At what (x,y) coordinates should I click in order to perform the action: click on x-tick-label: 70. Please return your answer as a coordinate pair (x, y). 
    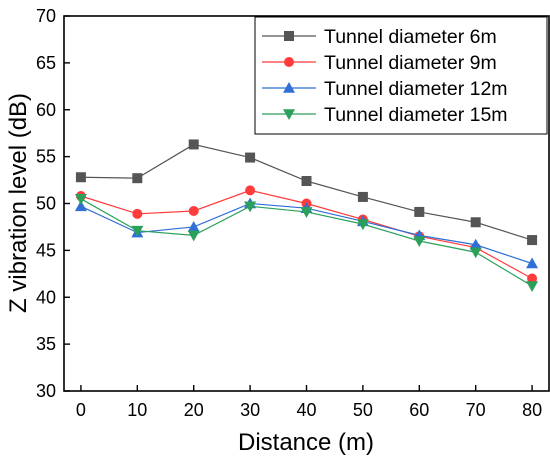
    Looking at the image, I should click on (476, 410).